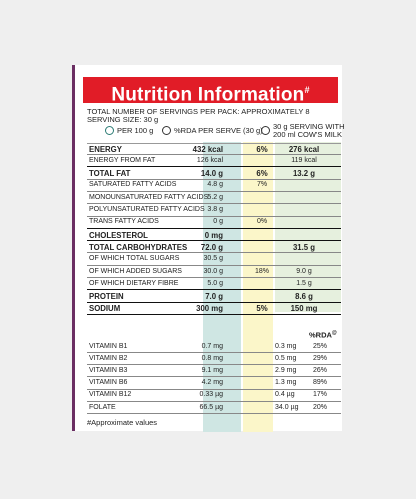  What do you see at coordinates (209, 160) in the screenshot?
I see `per100-value: 126 kcal` at bounding box center [209, 160].